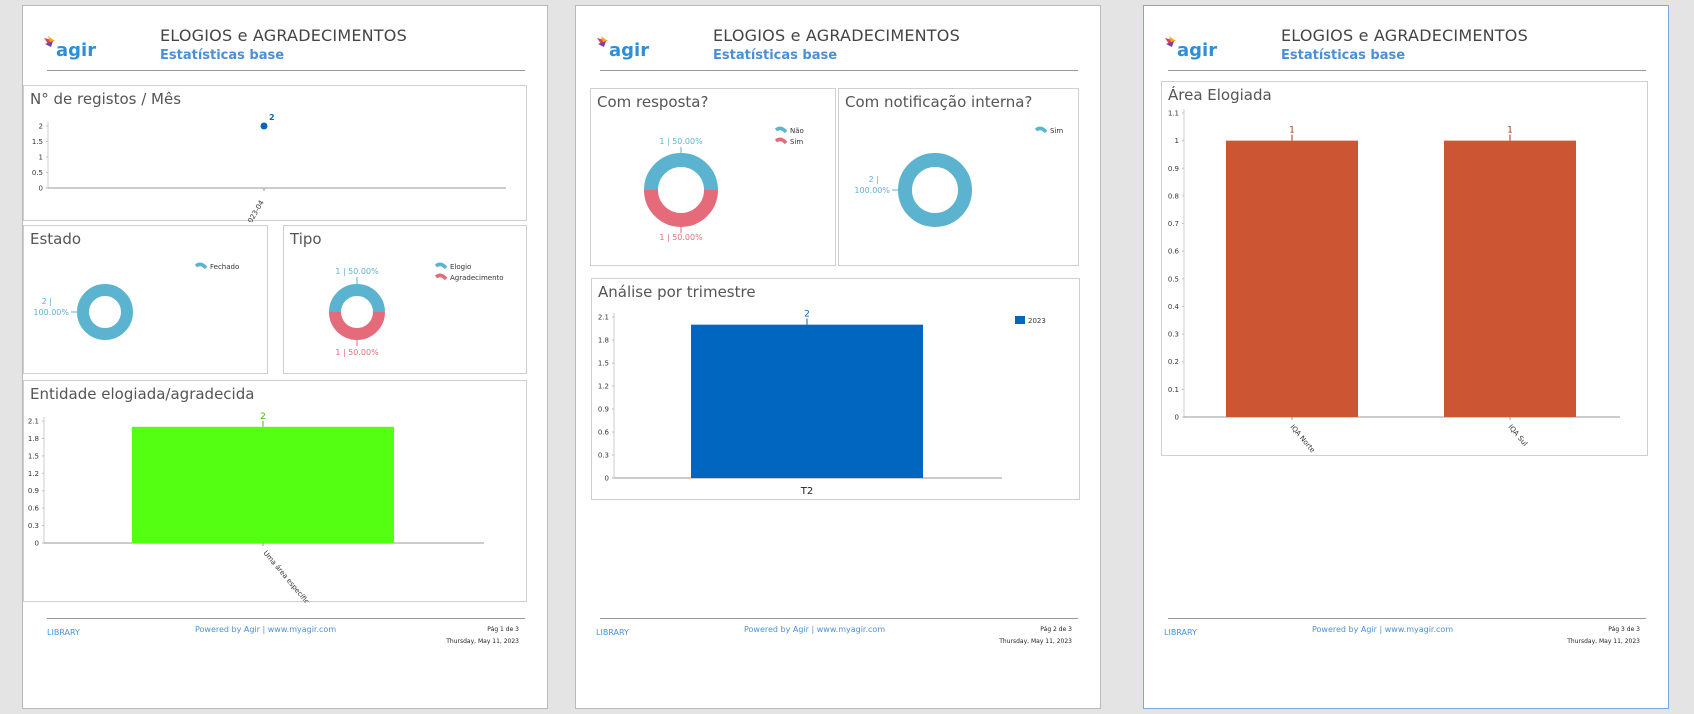  Describe the element at coordinates (416, 309) in the screenshot. I see `chart-svg: Elogio Agradecimento 1 | 50.00% 1 | 50.00%` at that location.